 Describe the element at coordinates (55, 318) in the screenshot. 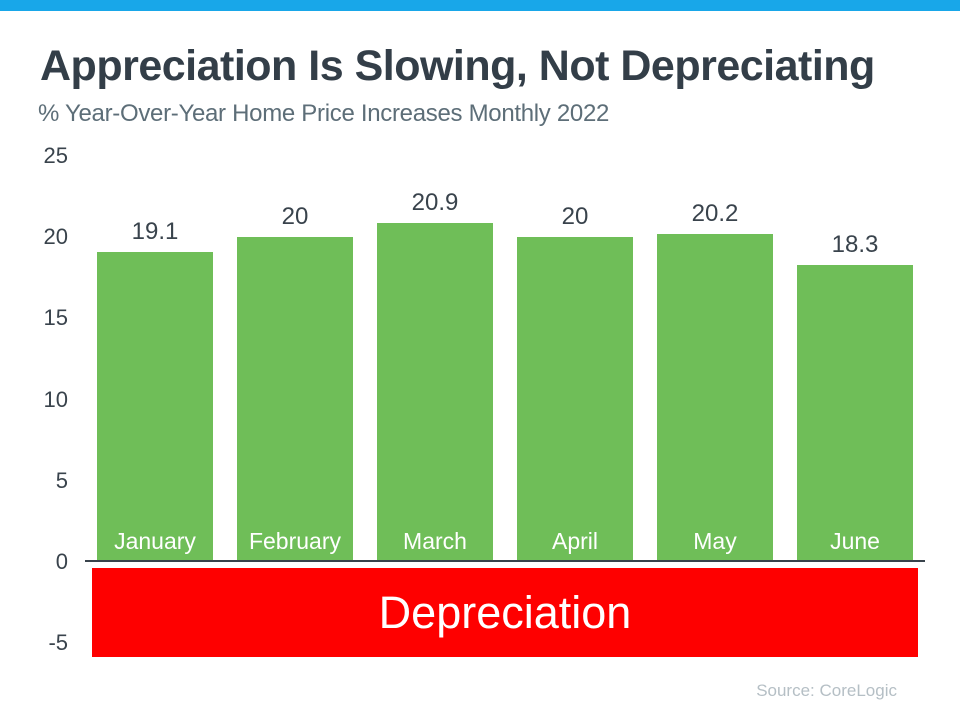

I see `y-tick-label: 15` at that location.